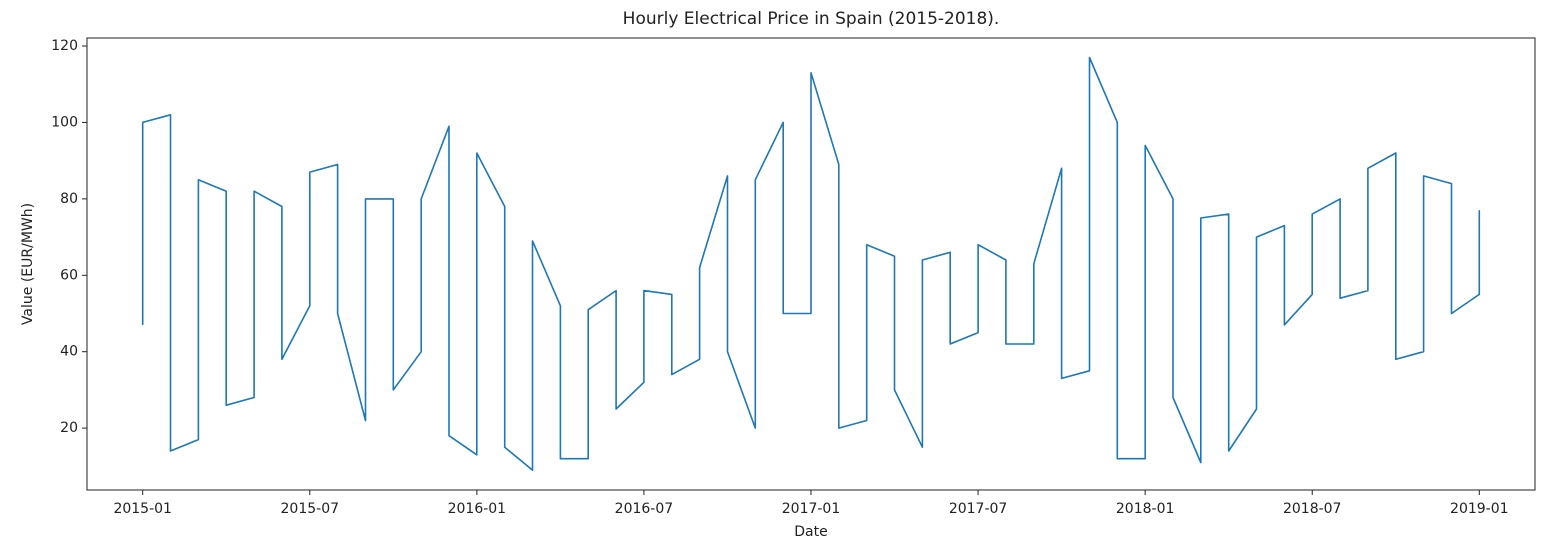 This screenshot has height=546, width=1568. Describe the element at coordinates (978, 509) in the screenshot. I see `x-tick-label: 2017-07` at that location.